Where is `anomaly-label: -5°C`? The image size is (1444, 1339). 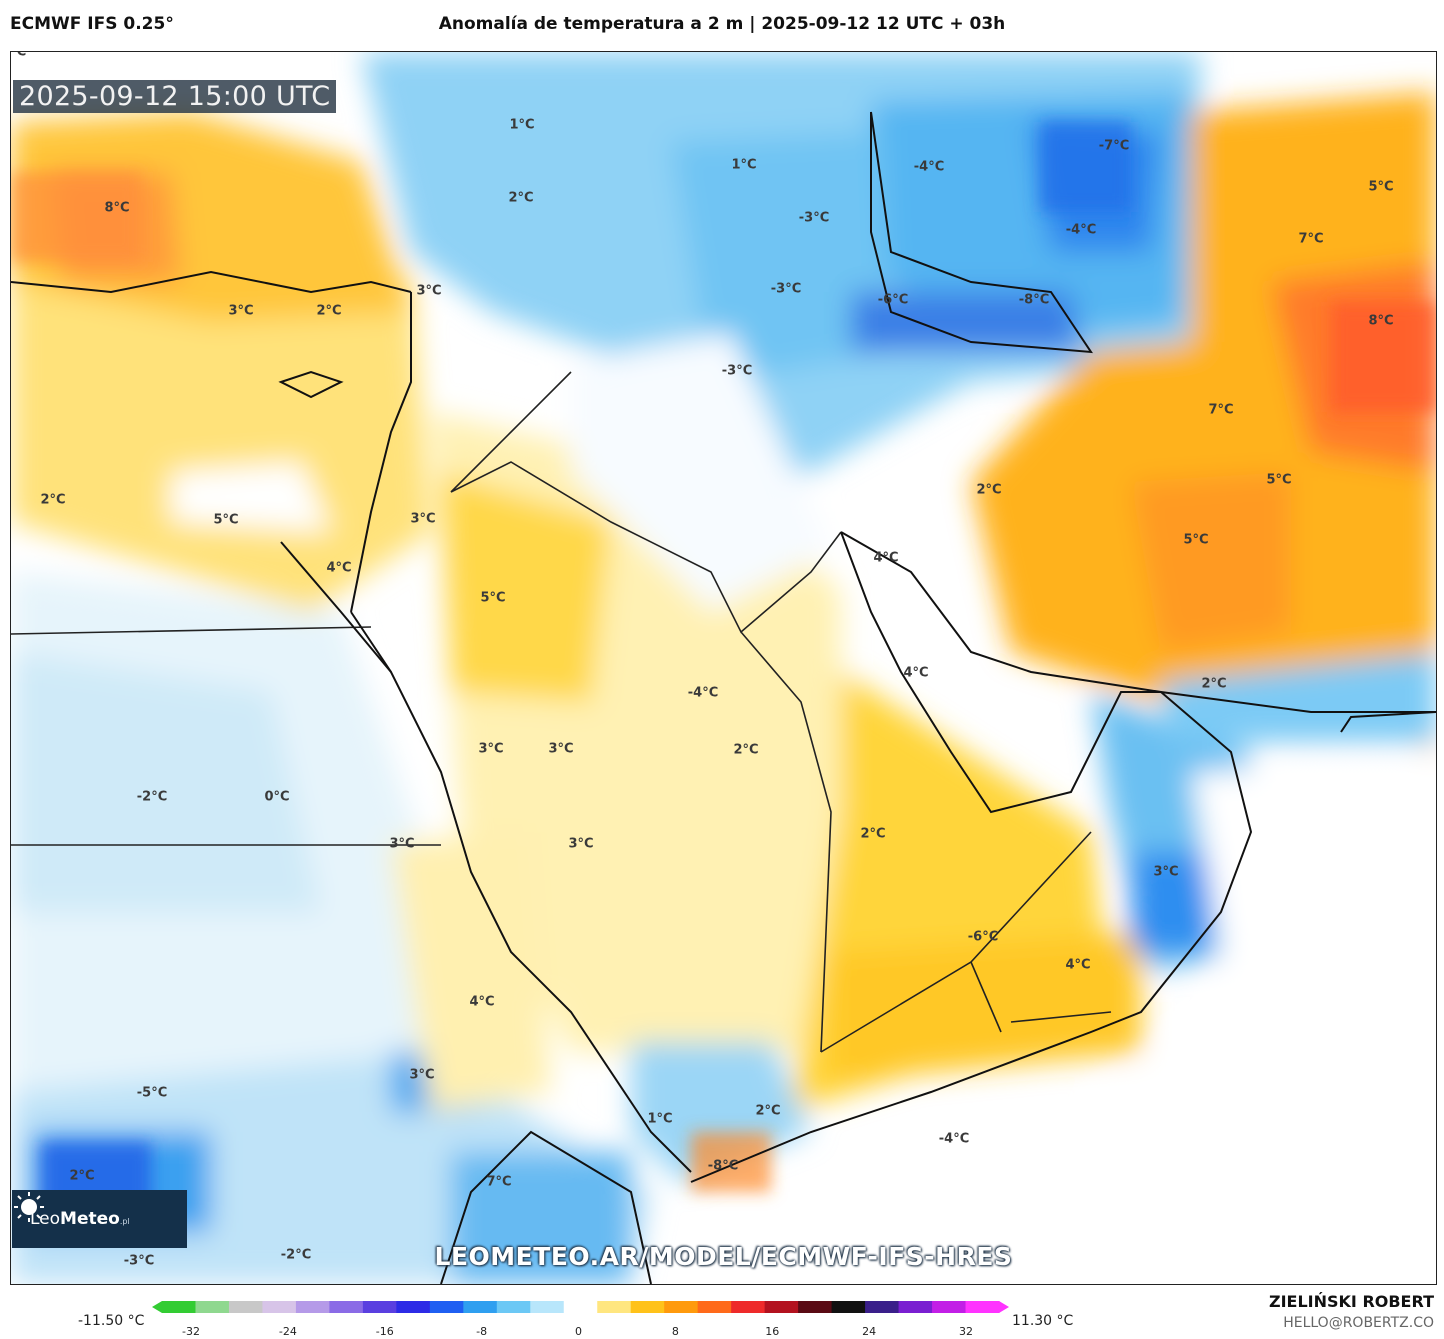 anomaly-label: -5°C is located at coordinates (152, 1093).